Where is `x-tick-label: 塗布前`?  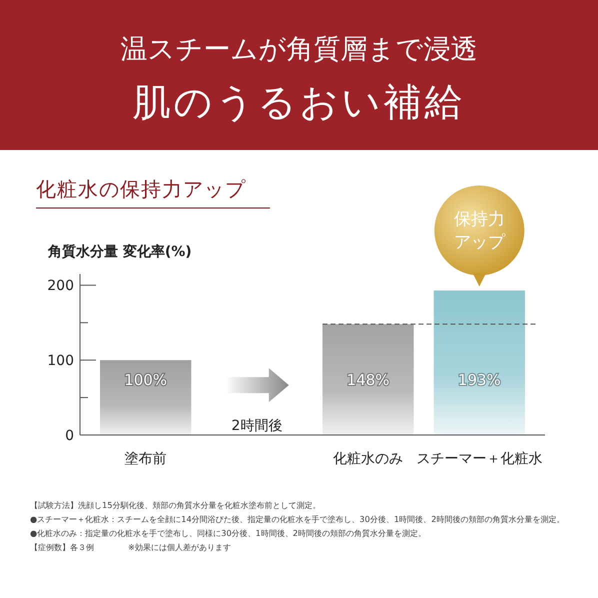 x-tick-label: 塗布前 is located at coordinates (145, 459).